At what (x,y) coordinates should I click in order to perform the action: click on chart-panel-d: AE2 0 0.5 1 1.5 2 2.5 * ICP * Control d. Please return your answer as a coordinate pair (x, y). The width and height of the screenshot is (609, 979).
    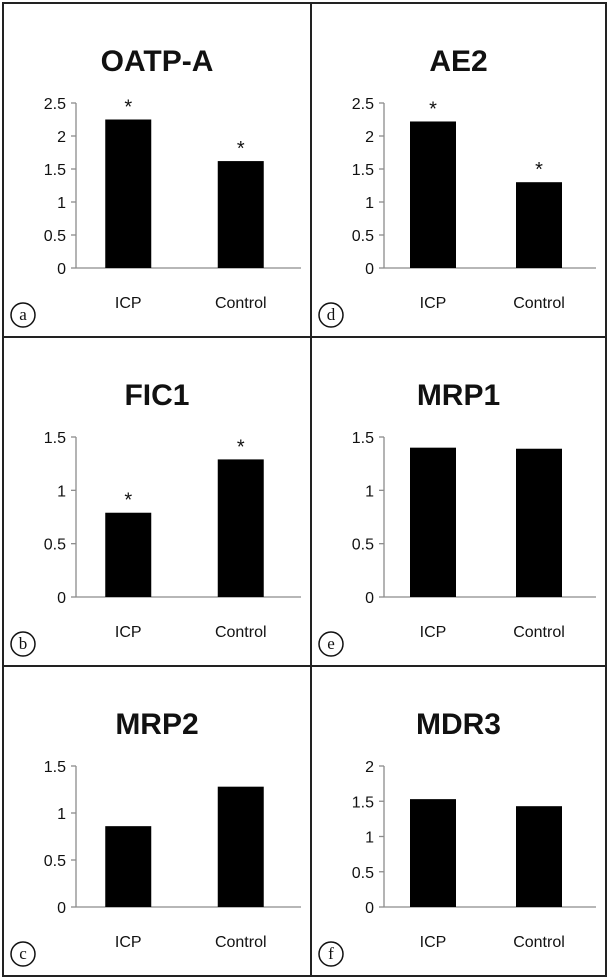
    Looking at the image, I should click on (457, 186).